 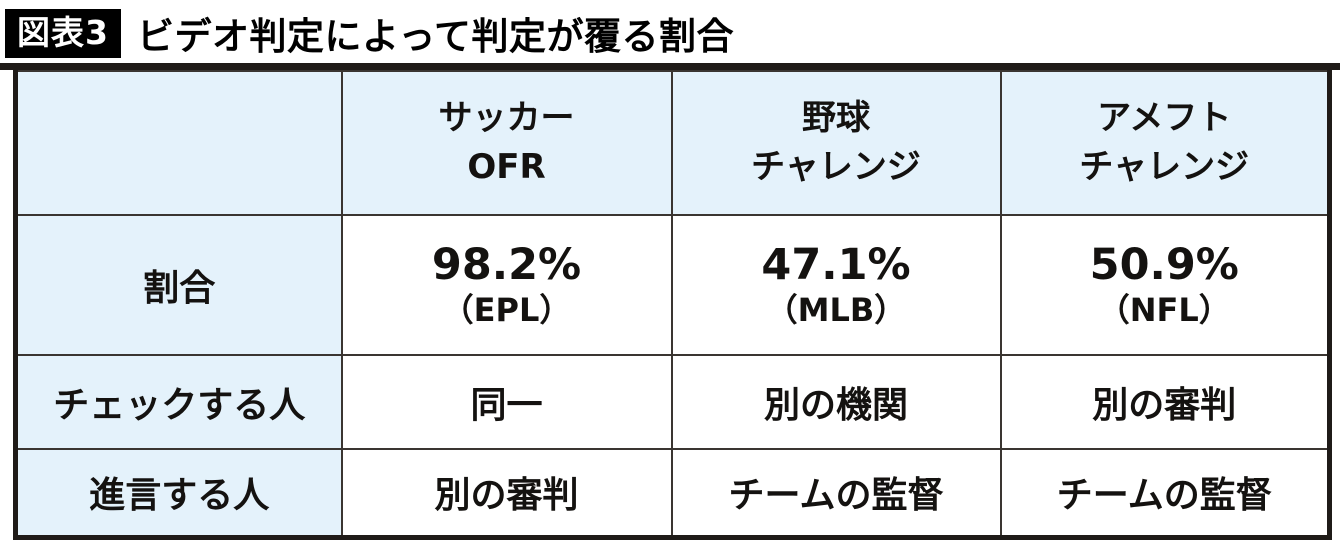 I want to click on row-label-advisor: 進言する人, so click(x=178, y=493).